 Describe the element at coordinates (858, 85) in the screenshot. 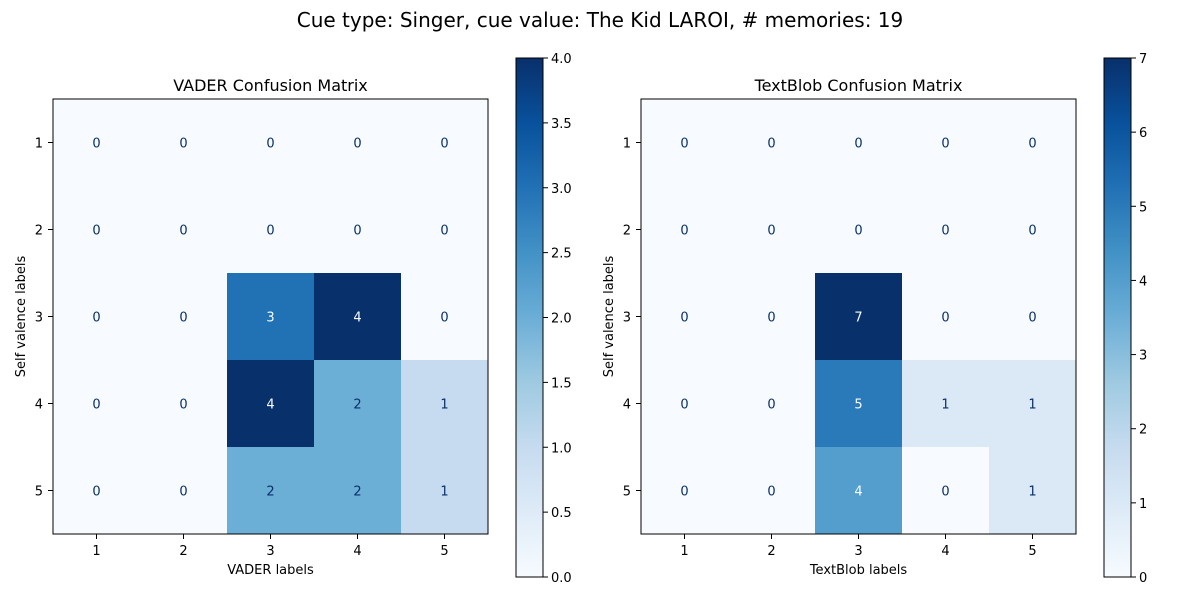

I see `panel-2-chart-title: TextBlob Confusion Matrix` at that location.